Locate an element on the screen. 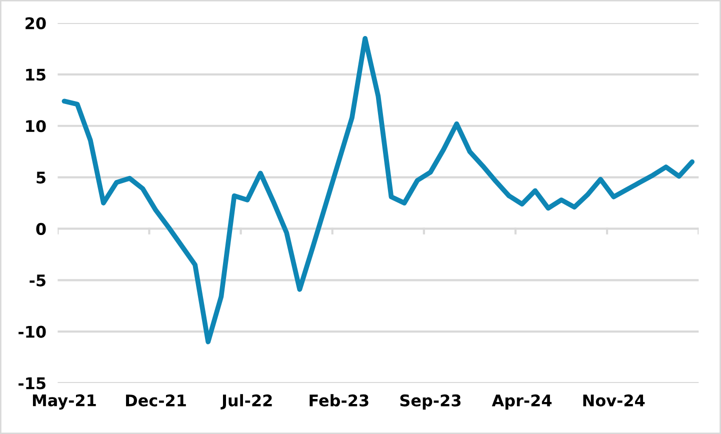 The width and height of the screenshot is (721, 434). x-tick-label: Apr-24 is located at coordinates (522, 402).